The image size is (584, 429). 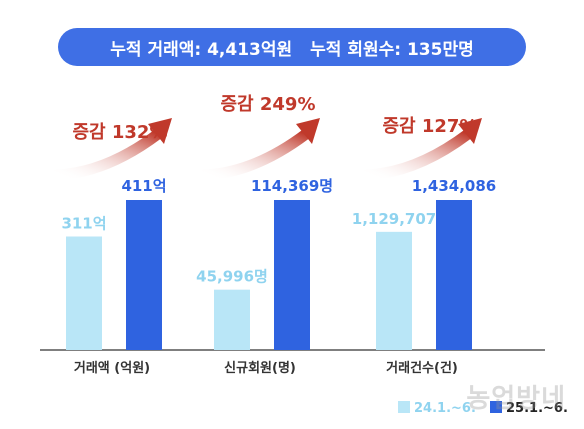 I want to click on category-label-1: 신규회원(명), so click(x=260, y=368).